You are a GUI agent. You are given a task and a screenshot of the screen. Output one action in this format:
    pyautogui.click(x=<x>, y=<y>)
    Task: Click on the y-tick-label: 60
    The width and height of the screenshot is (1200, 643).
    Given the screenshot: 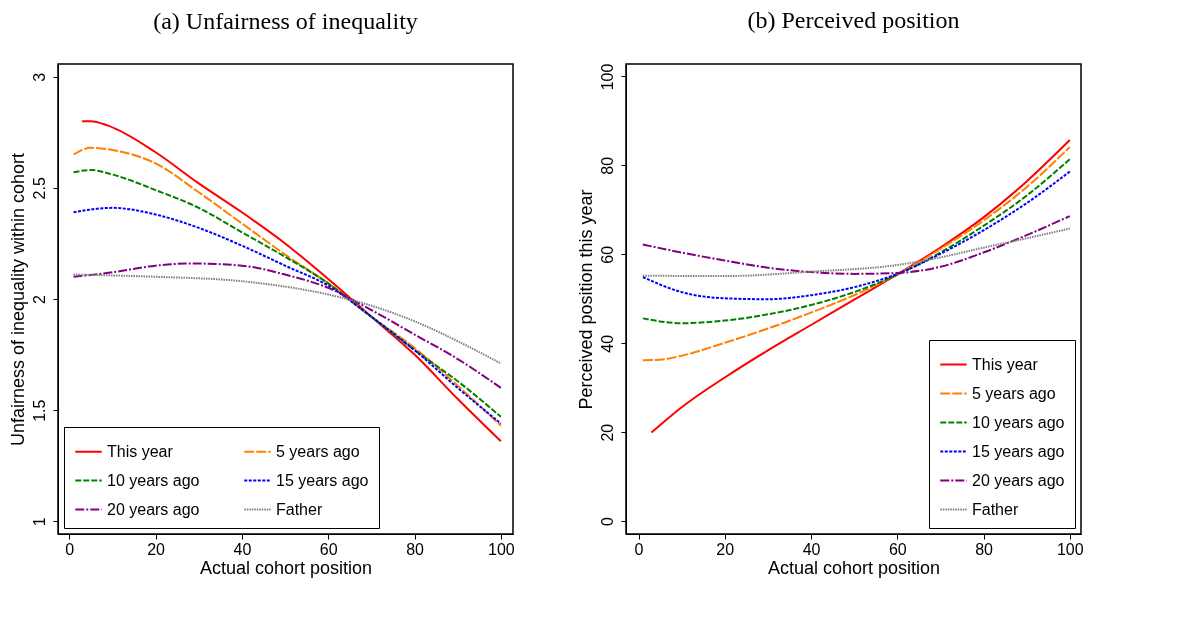 What is the action you would take?
    pyautogui.click(x=607, y=254)
    